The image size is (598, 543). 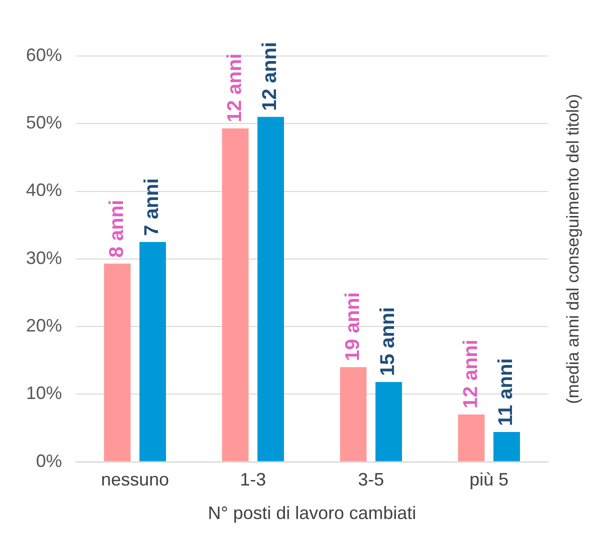 What do you see at coordinates (44, 326) in the screenshot?
I see `y-tick-label: 20%` at bounding box center [44, 326].